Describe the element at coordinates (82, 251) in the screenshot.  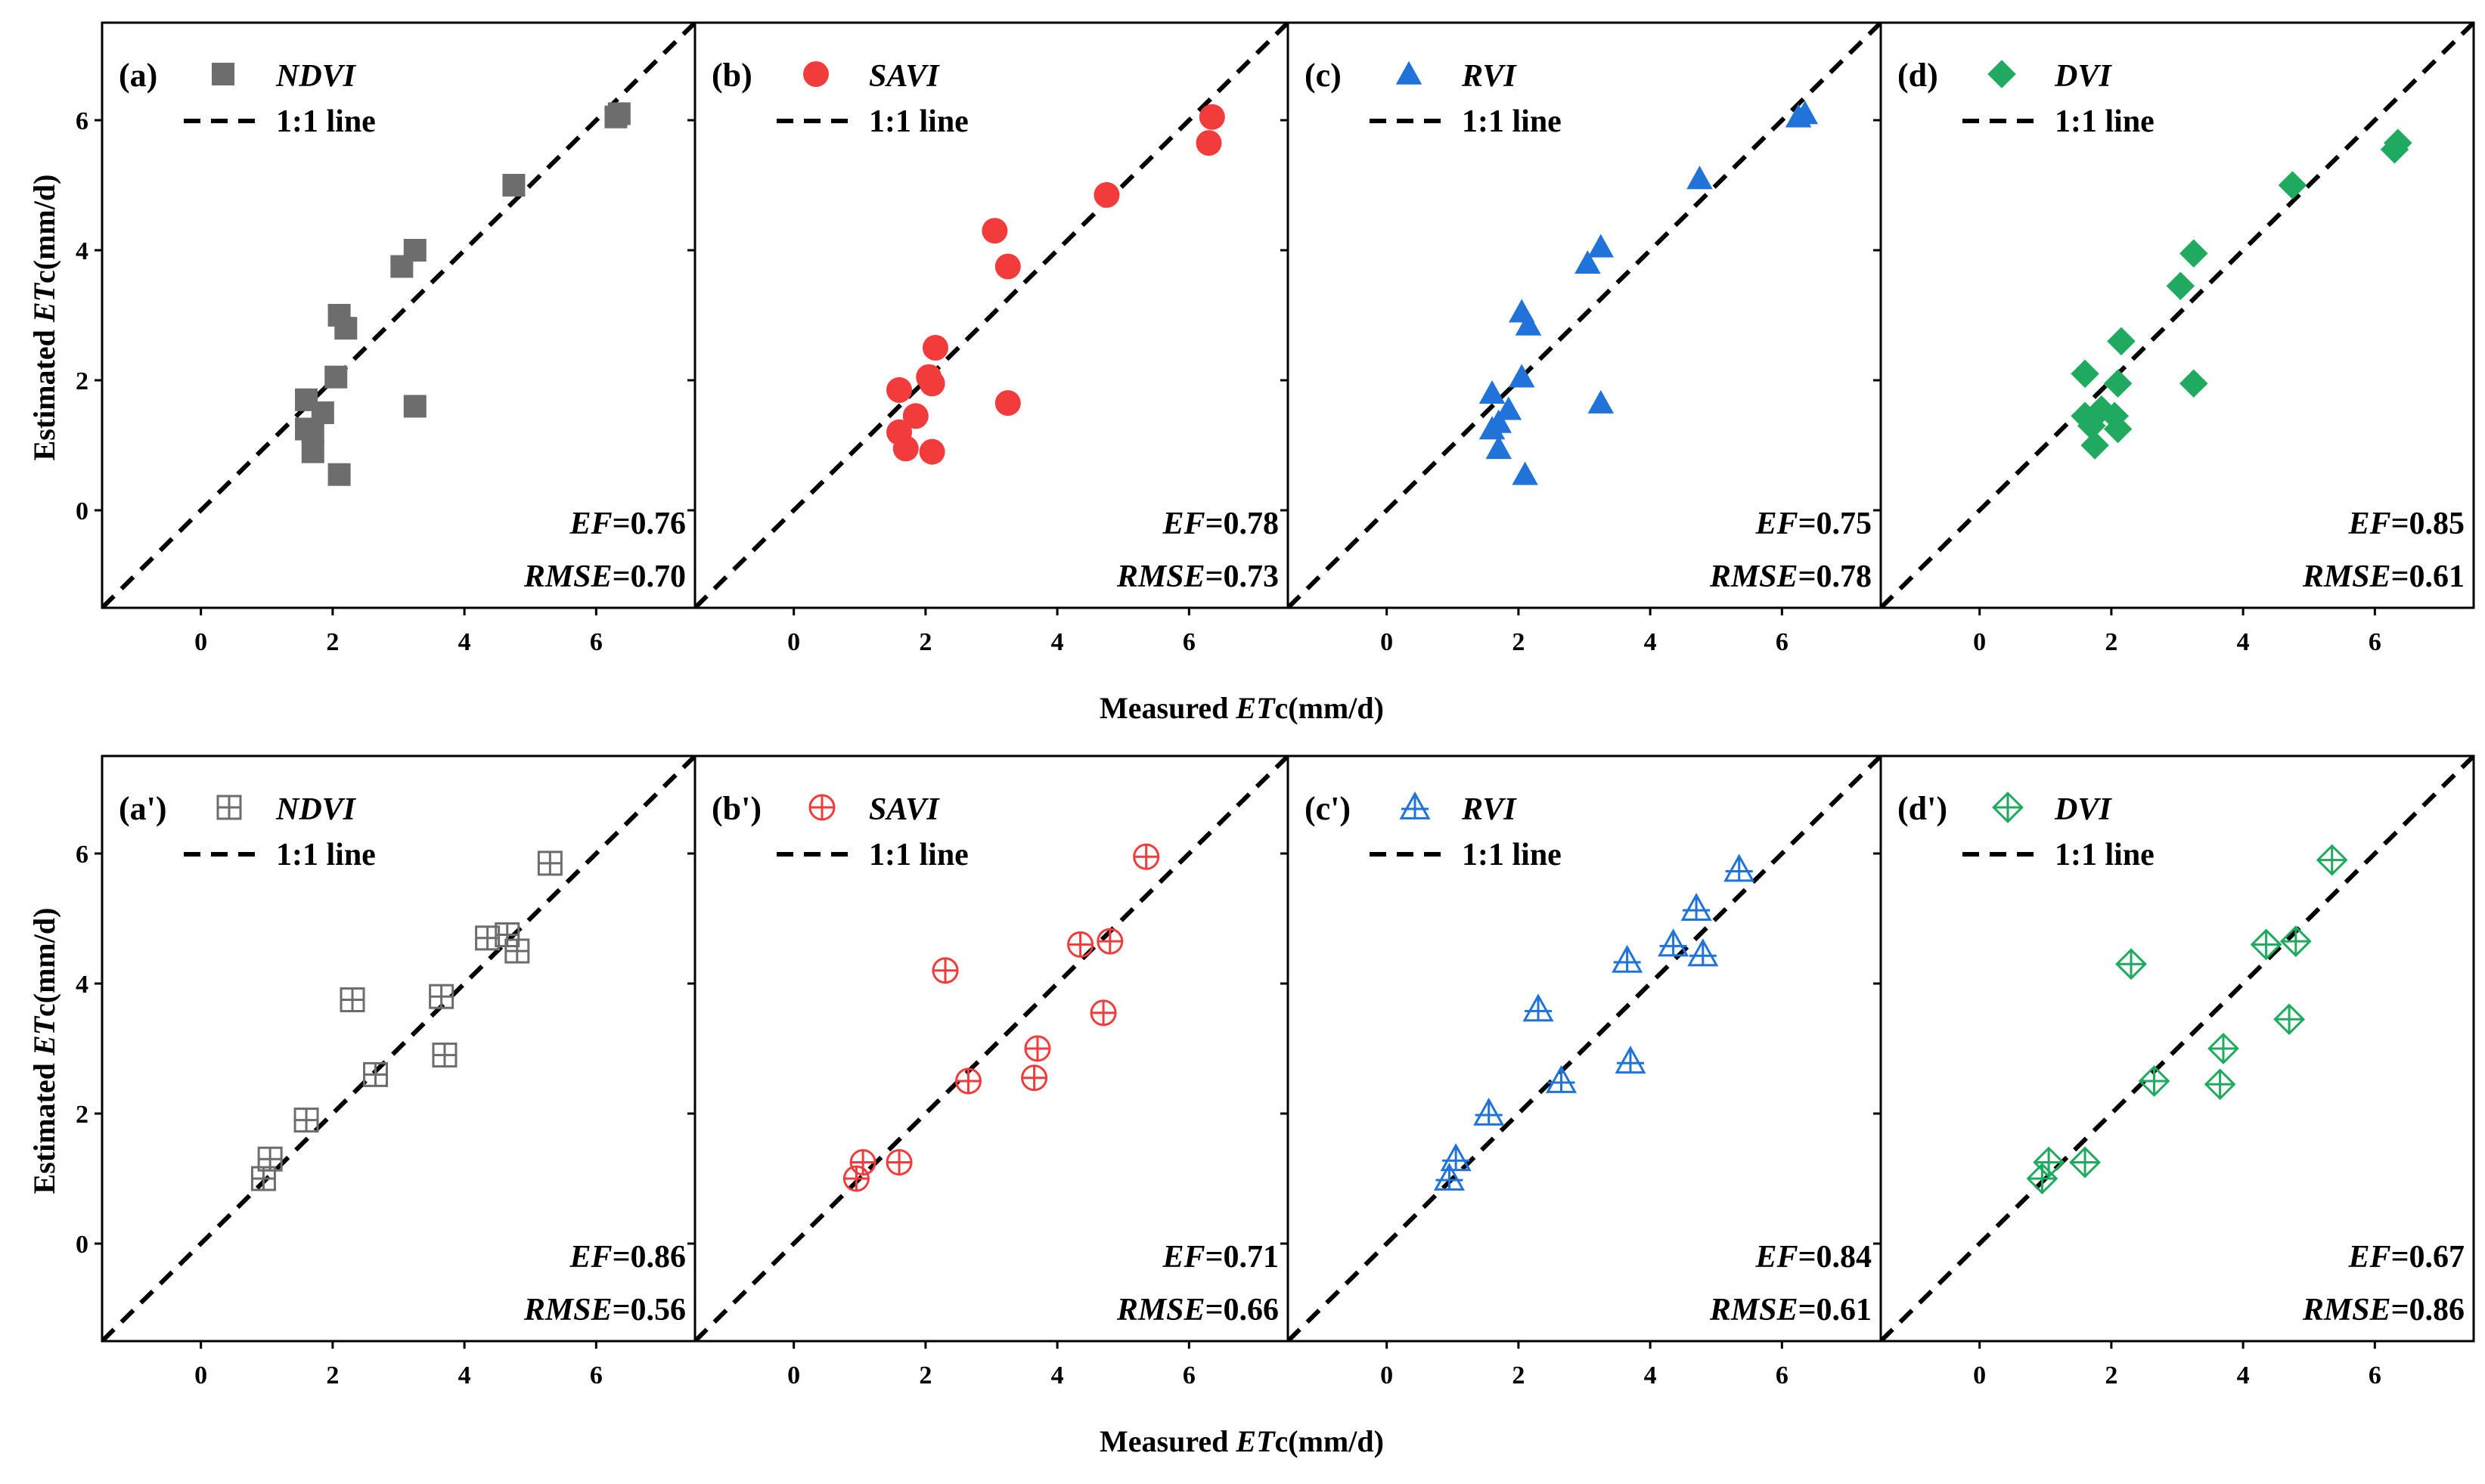
I see `y-tick-label: 4` at that location.